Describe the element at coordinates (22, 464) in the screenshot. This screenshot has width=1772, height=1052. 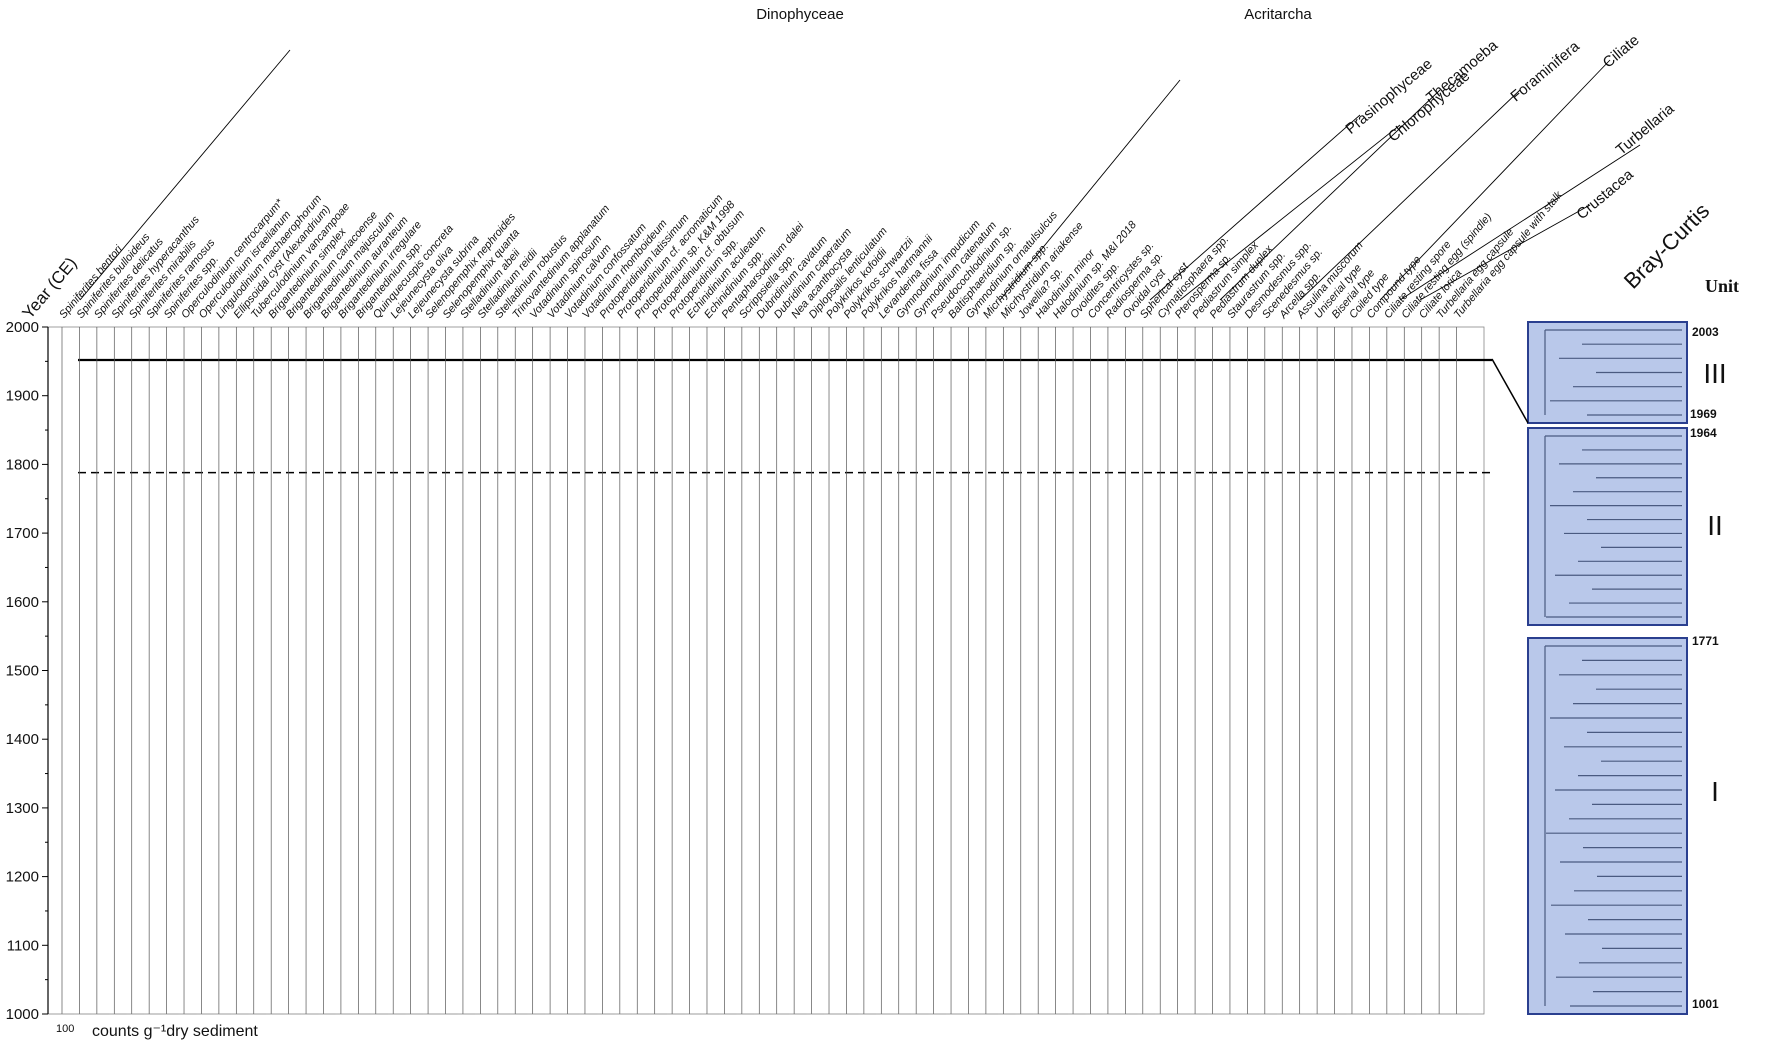
I see `y-tick-label: 1800` at that location.